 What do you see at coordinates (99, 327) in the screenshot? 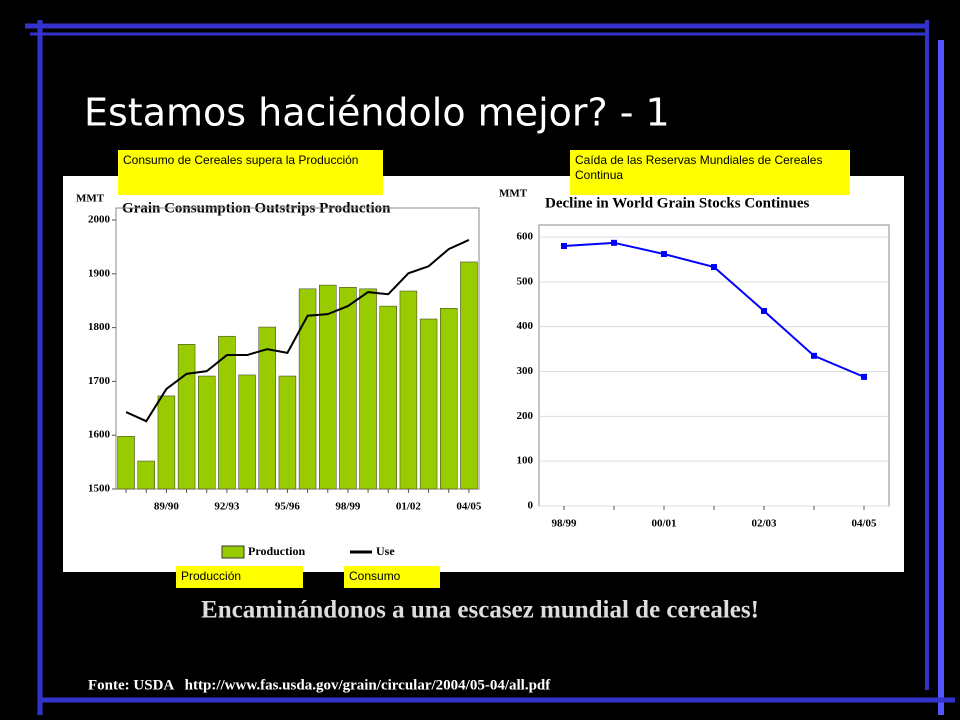
I see `y-tick-label: 1800` at bounding box center [99, 327].